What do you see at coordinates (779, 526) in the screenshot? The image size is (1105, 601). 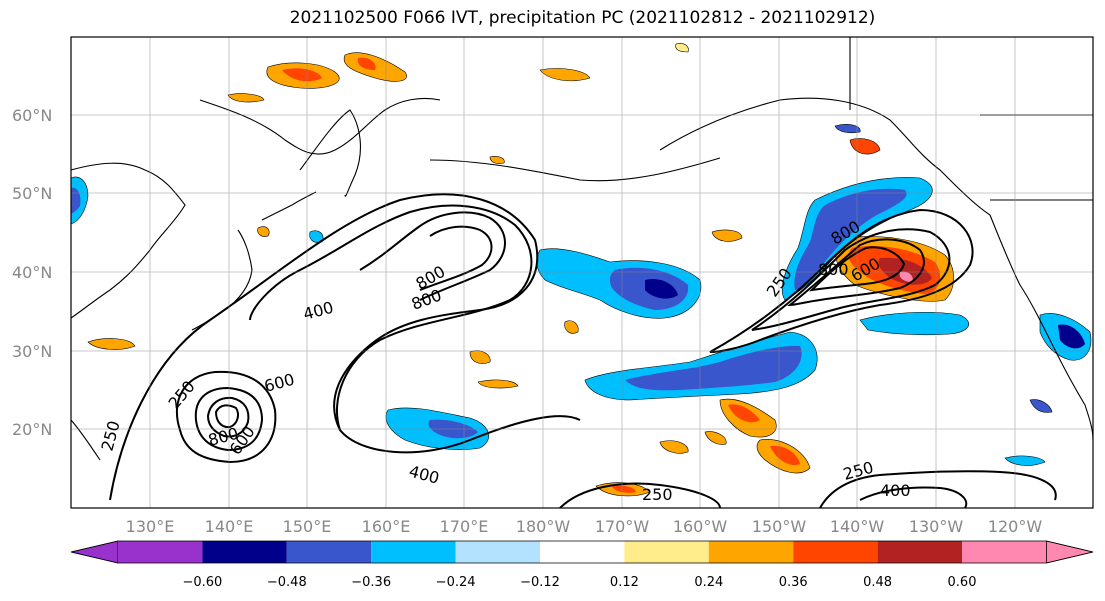 I see `lon-label: 150°W` at bounding box center [779, 526].